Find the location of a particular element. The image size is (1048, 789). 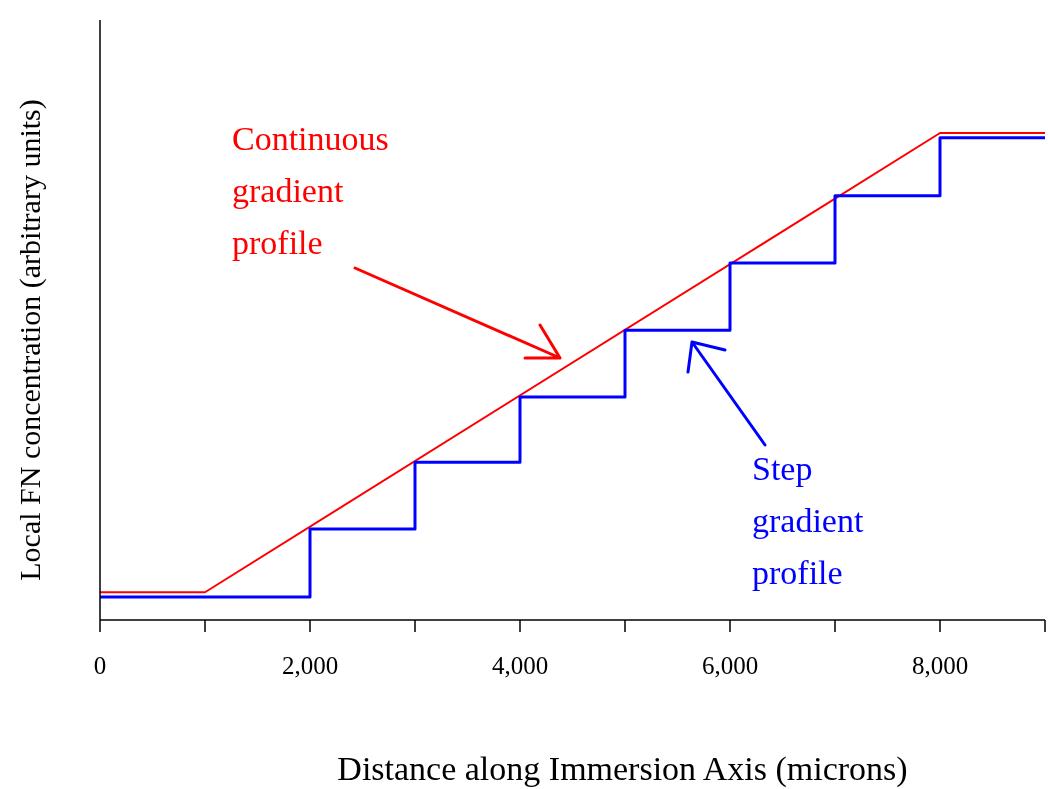

x-tick-label: 0 is located at coordinates (100, 665).